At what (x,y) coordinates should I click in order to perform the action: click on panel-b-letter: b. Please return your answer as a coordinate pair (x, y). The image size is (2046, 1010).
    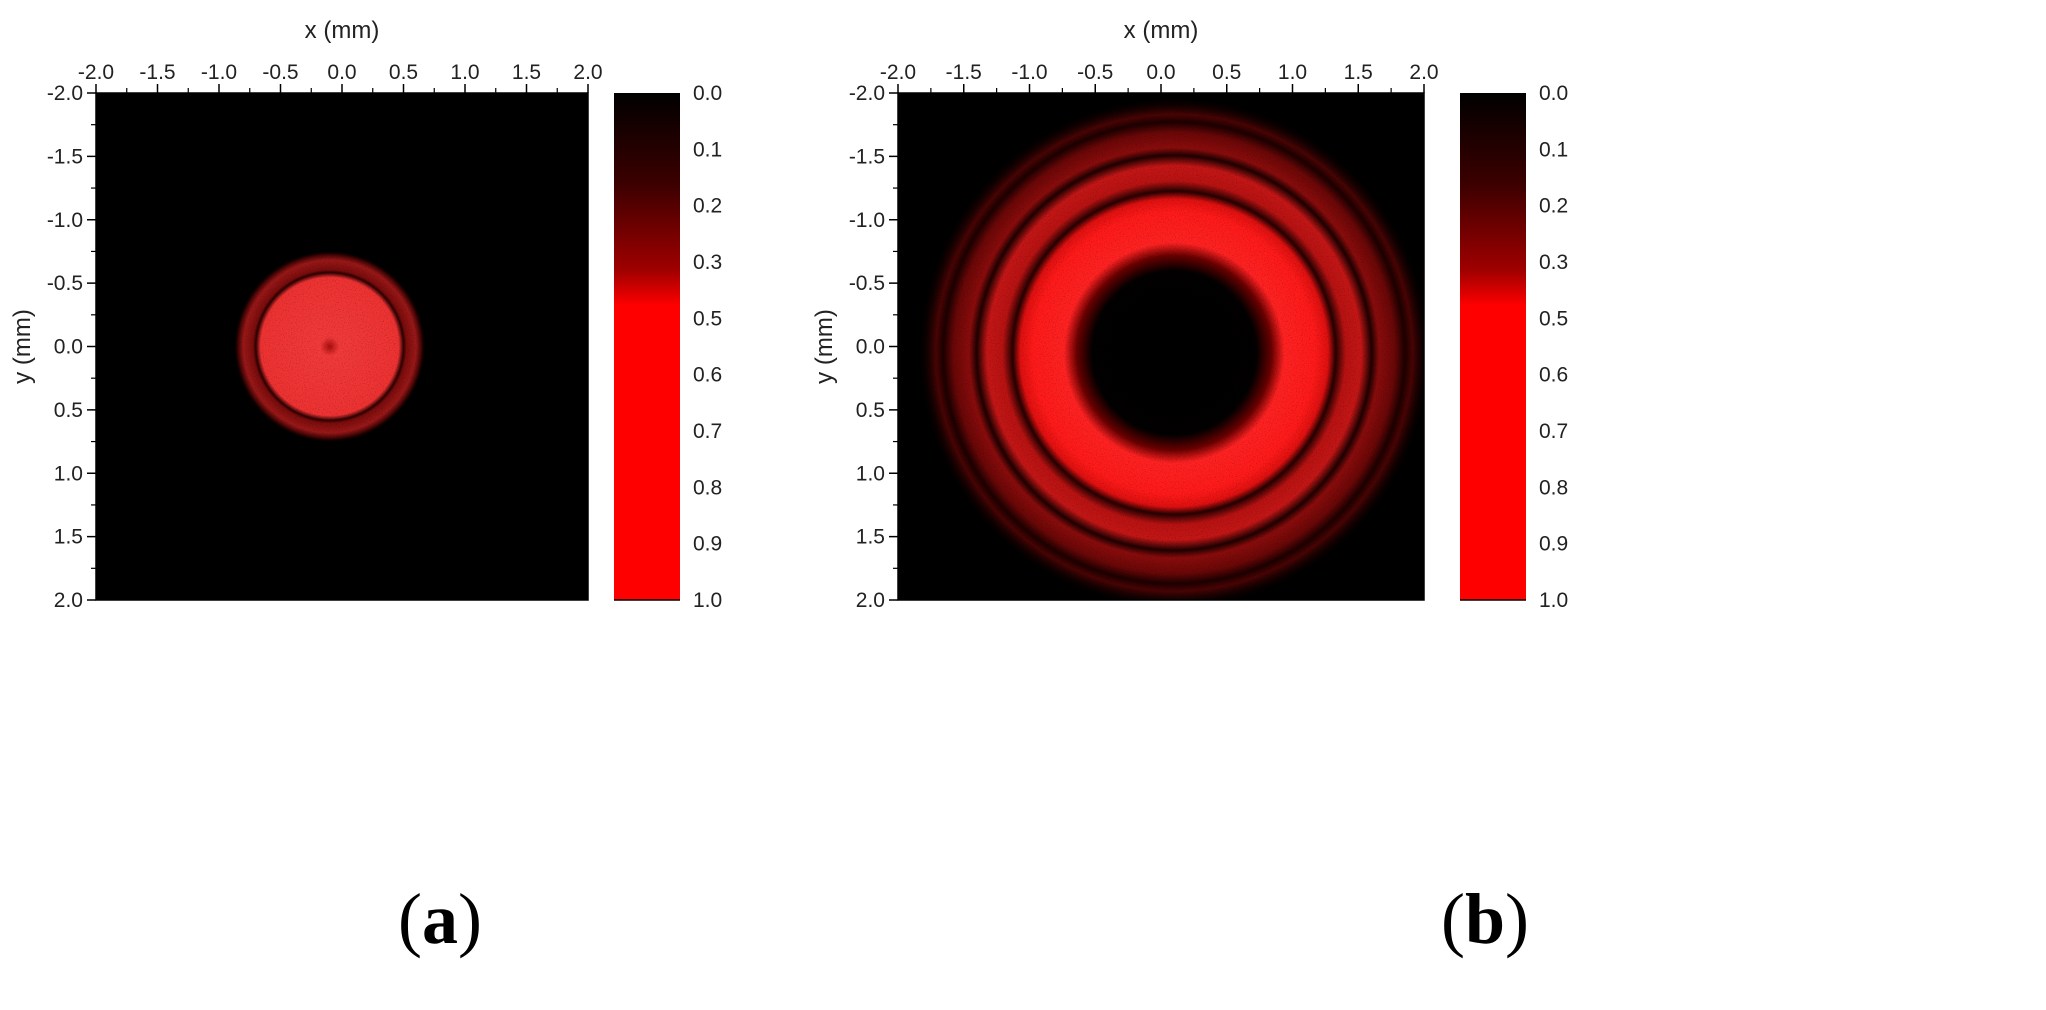
    Looking at the image, I should click on (1485, 919).